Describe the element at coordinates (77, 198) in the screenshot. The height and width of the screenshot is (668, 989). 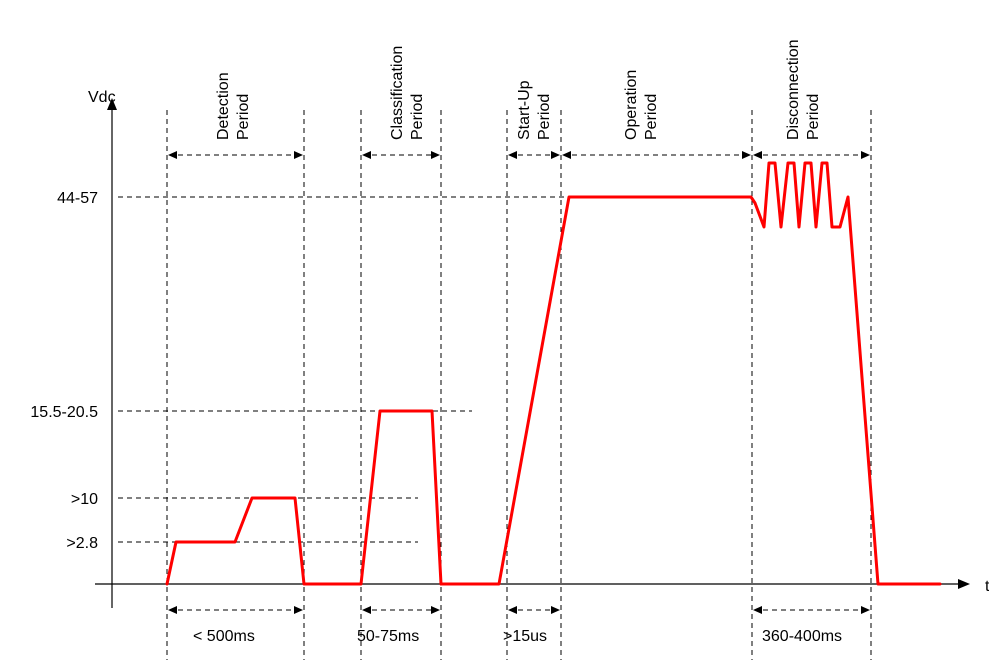
I see `level-label-44-57: 44-57` at that location.